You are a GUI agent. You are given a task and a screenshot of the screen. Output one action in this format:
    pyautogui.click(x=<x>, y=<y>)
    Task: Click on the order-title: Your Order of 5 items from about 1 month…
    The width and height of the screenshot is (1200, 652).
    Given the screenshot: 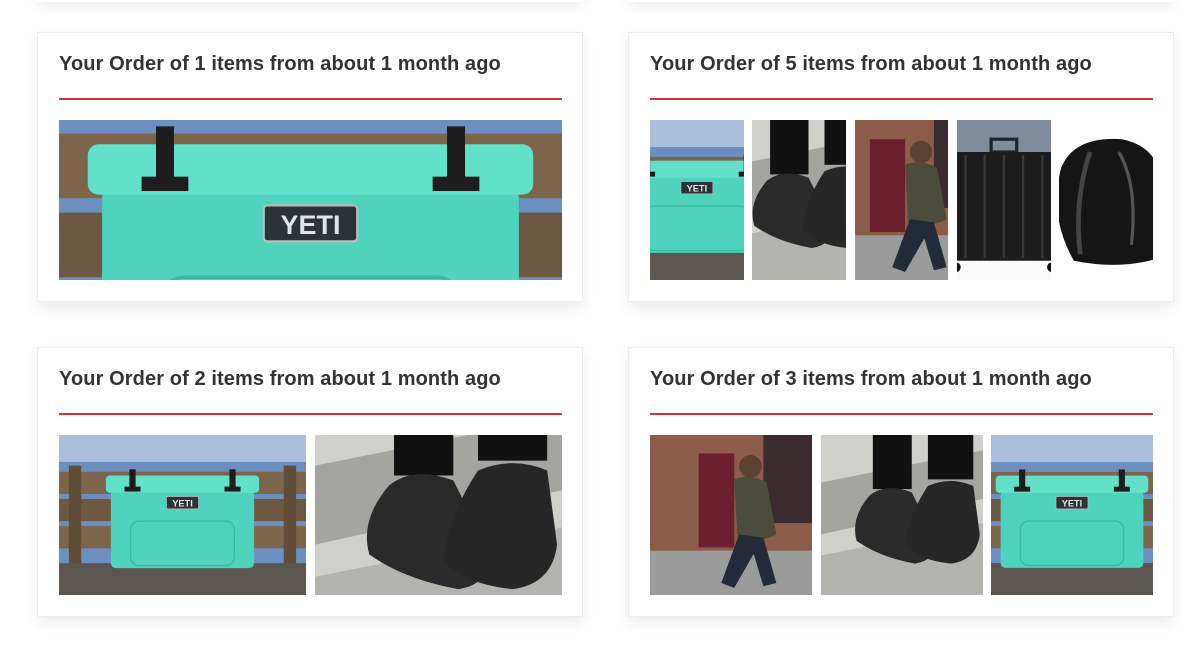 What is the action you would take?
    pyautogui.click(x=871, y=64)
    